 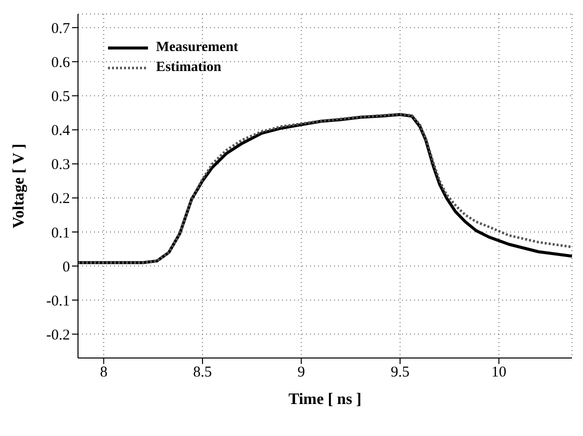 I want to click on y-tick-label: 0.7, so click(x=60, y=28).